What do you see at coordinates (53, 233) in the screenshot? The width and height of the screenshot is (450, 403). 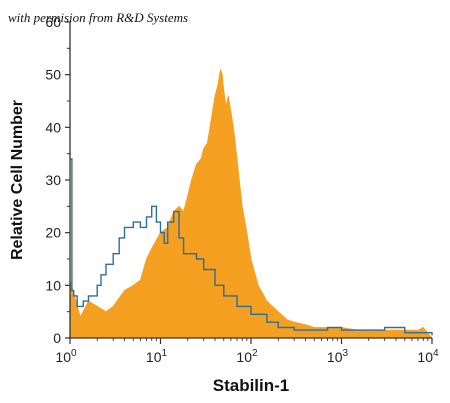 I see `y-tick-label: 20` at bounding box center [53, 233].